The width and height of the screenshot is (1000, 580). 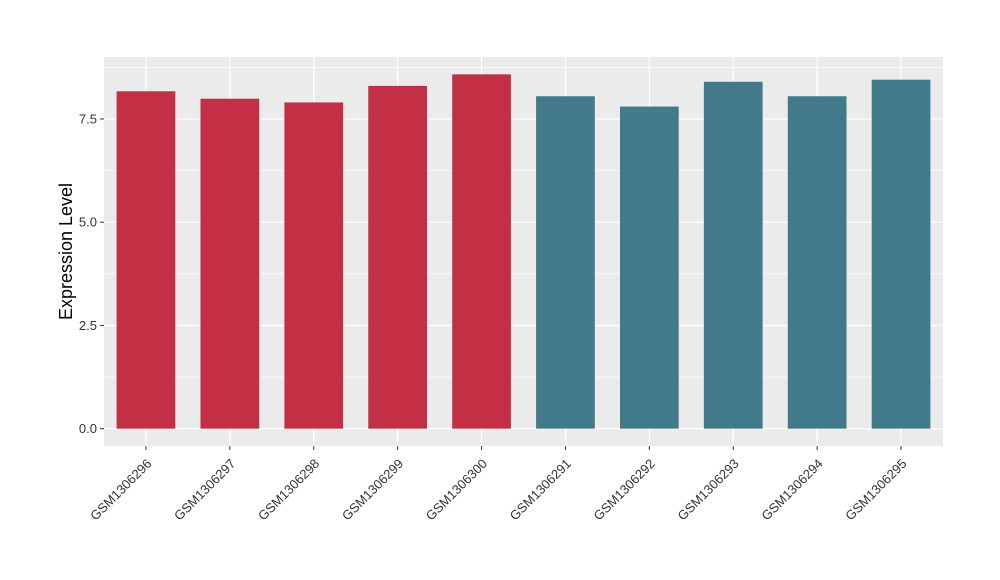 I want to click on x-tick-label: GSM1306299, so click(x=372, y=489).